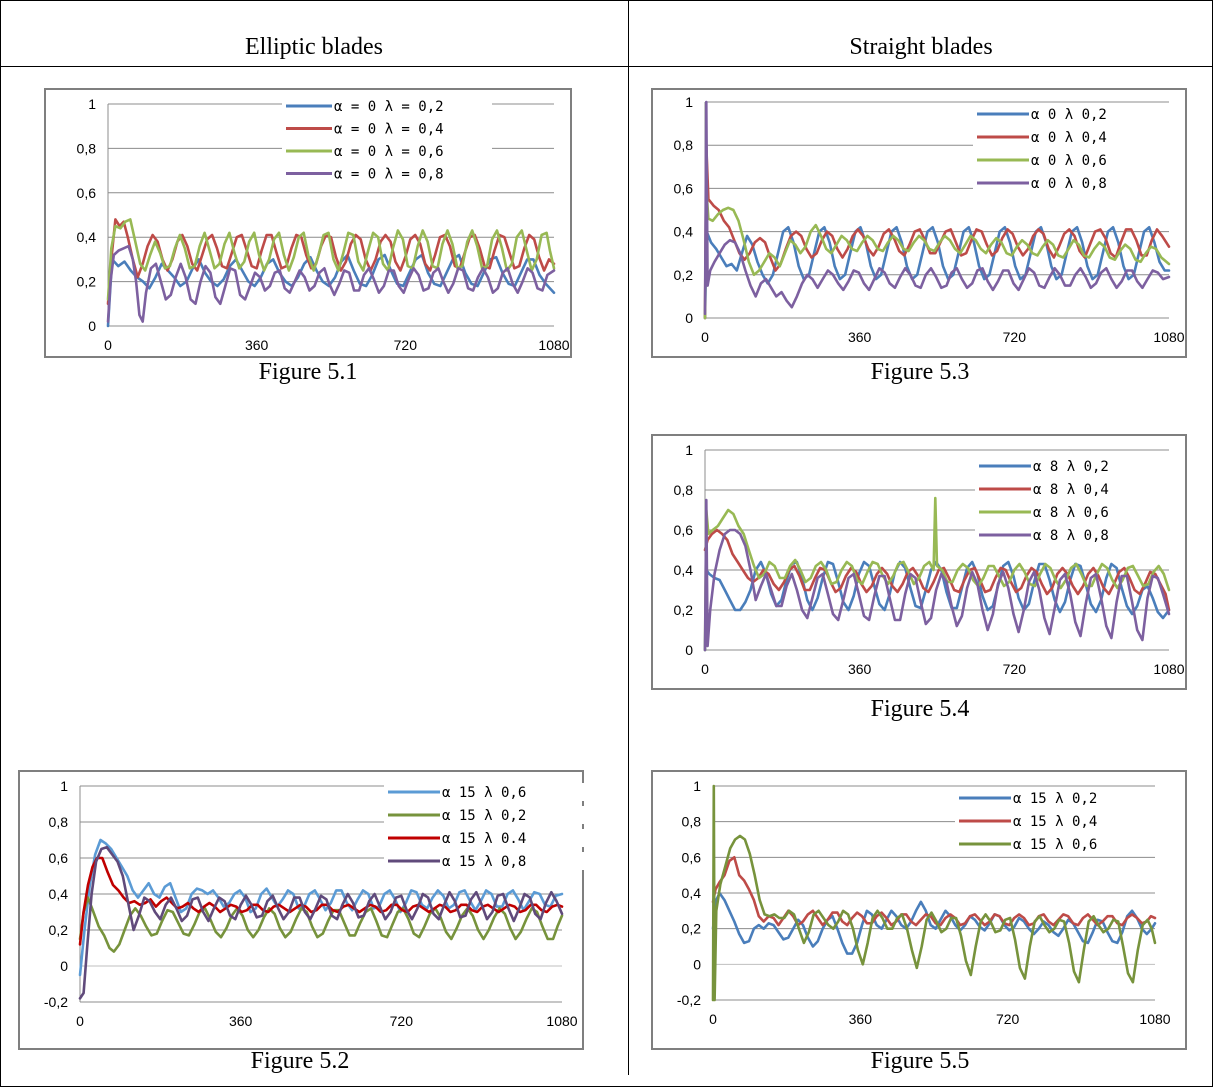 The image size is (1213, 1087). What do you see at coordinates (920, 1061) in the screenshot?
I see `caption-fig55: Figure 5.5` at bounding box center [920, 1061].